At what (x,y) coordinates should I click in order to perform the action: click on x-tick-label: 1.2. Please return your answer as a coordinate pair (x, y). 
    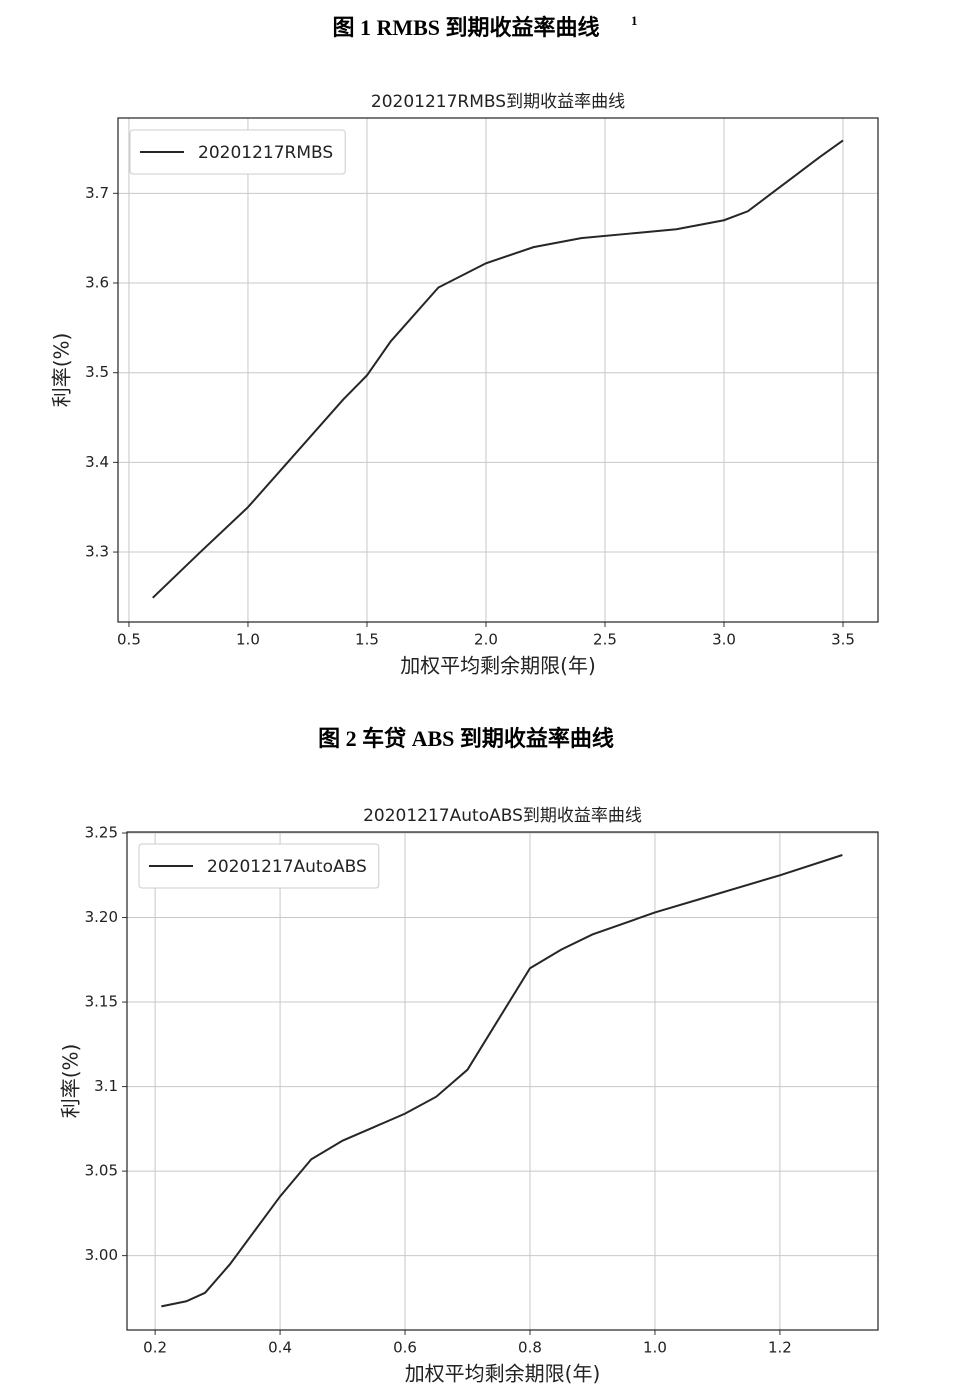
    Looking at the image, I should click on (780, 1348).